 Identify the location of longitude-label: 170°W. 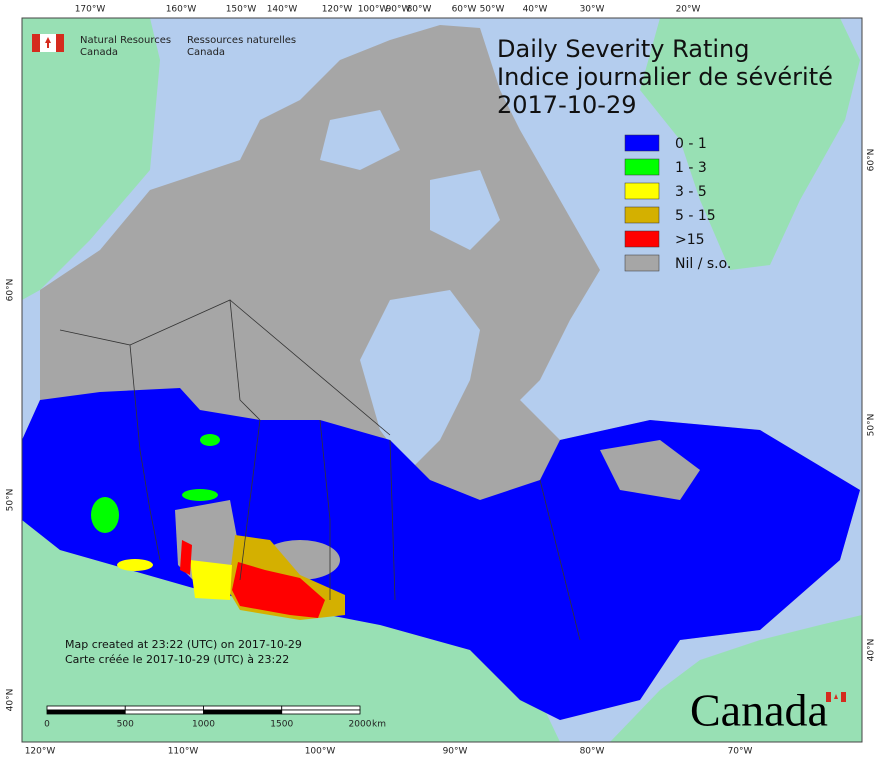
(90, 10).